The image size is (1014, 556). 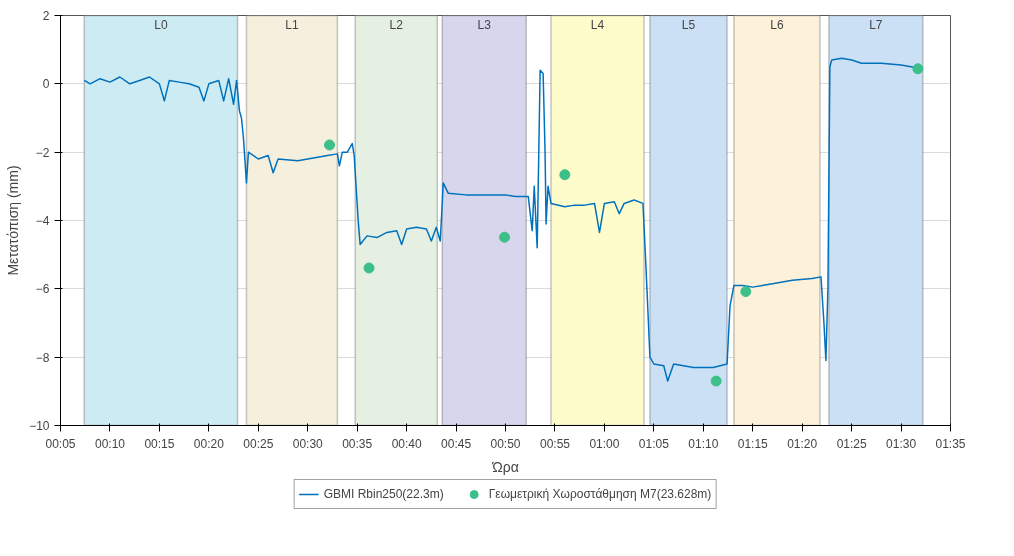 I want to click on x-tick-label: 00:35, so click(x=357, y=443).